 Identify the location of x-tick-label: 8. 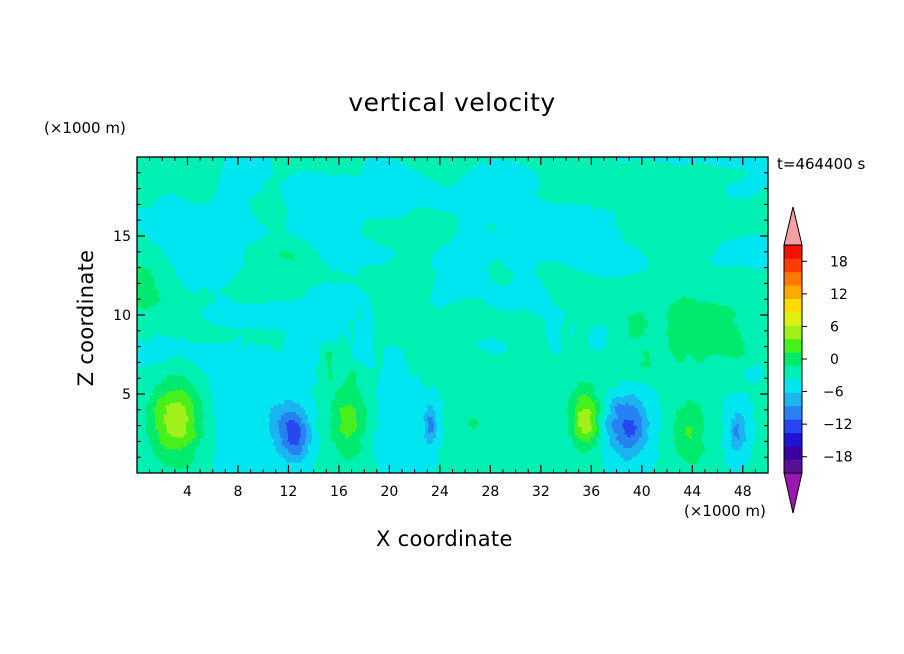
(237, 492).